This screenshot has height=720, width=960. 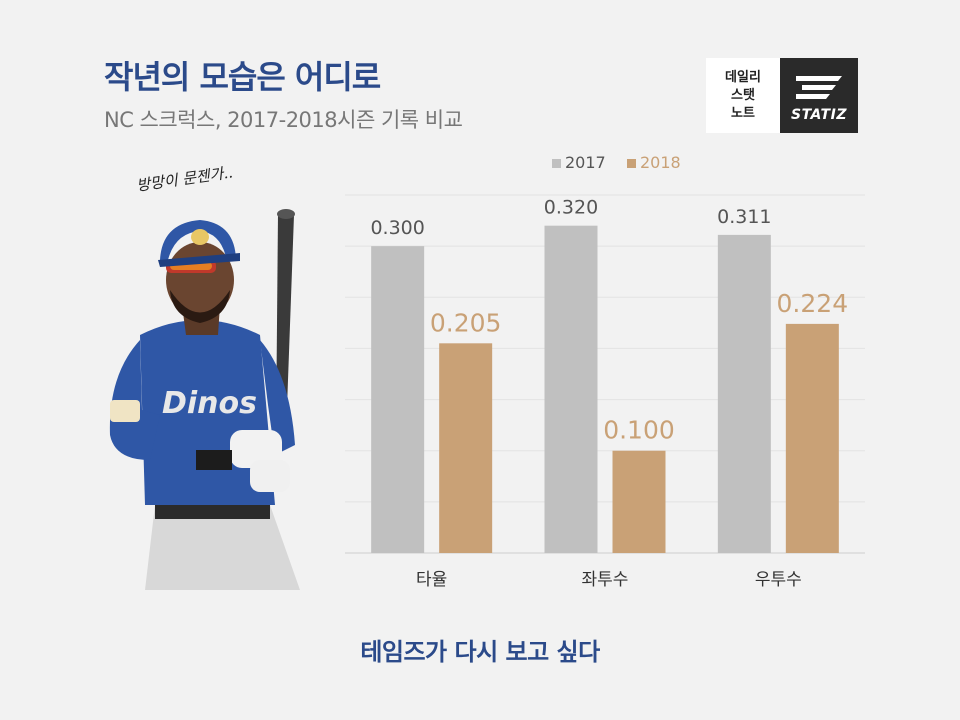 What do you see at coordinates (616, 162) in the screenshot?
I see `chart-legend: 2017 2018` at bounding box center [616, 162].